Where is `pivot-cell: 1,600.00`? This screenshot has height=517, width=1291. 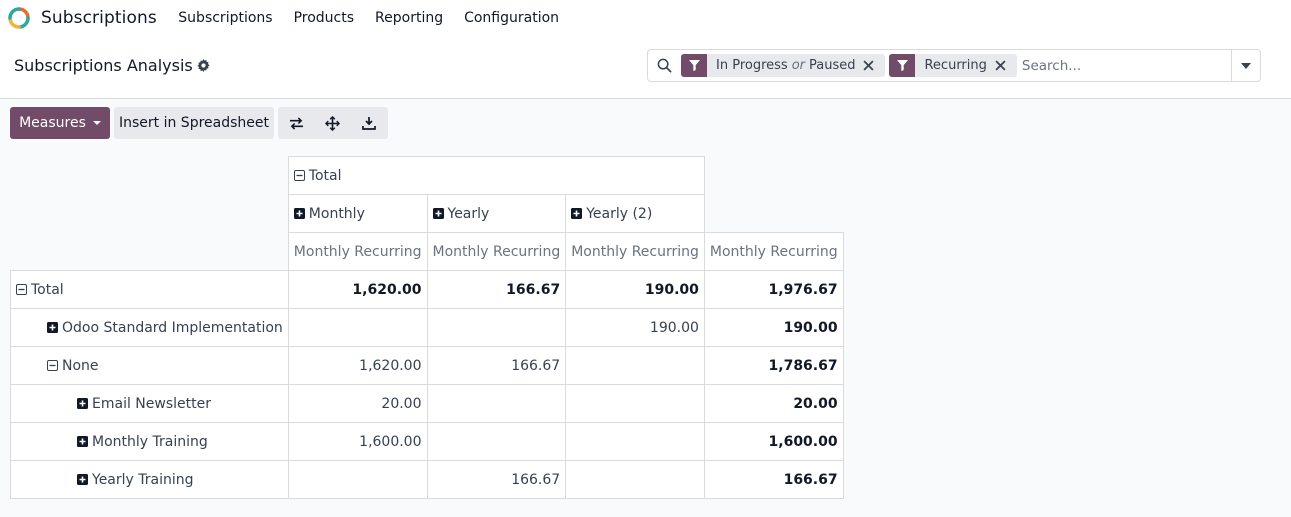 pivot-cell: 1,600.00 is located at coordinates (357, 441).